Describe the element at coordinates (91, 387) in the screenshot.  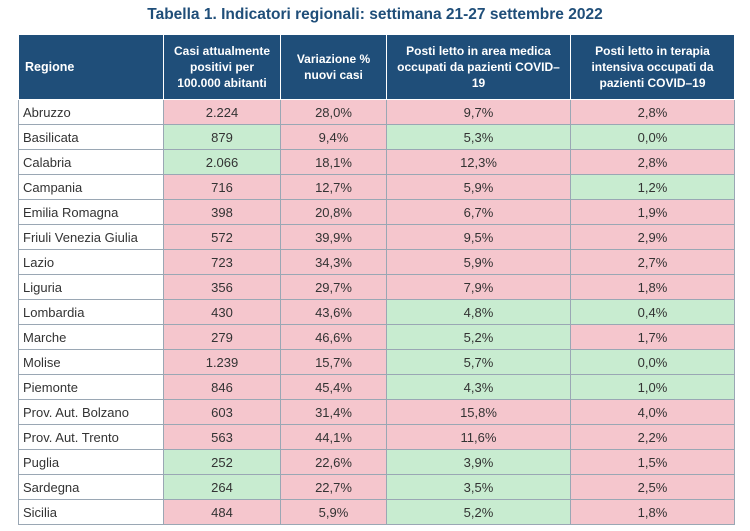
I see `region-cell: Piemonte` at that location.